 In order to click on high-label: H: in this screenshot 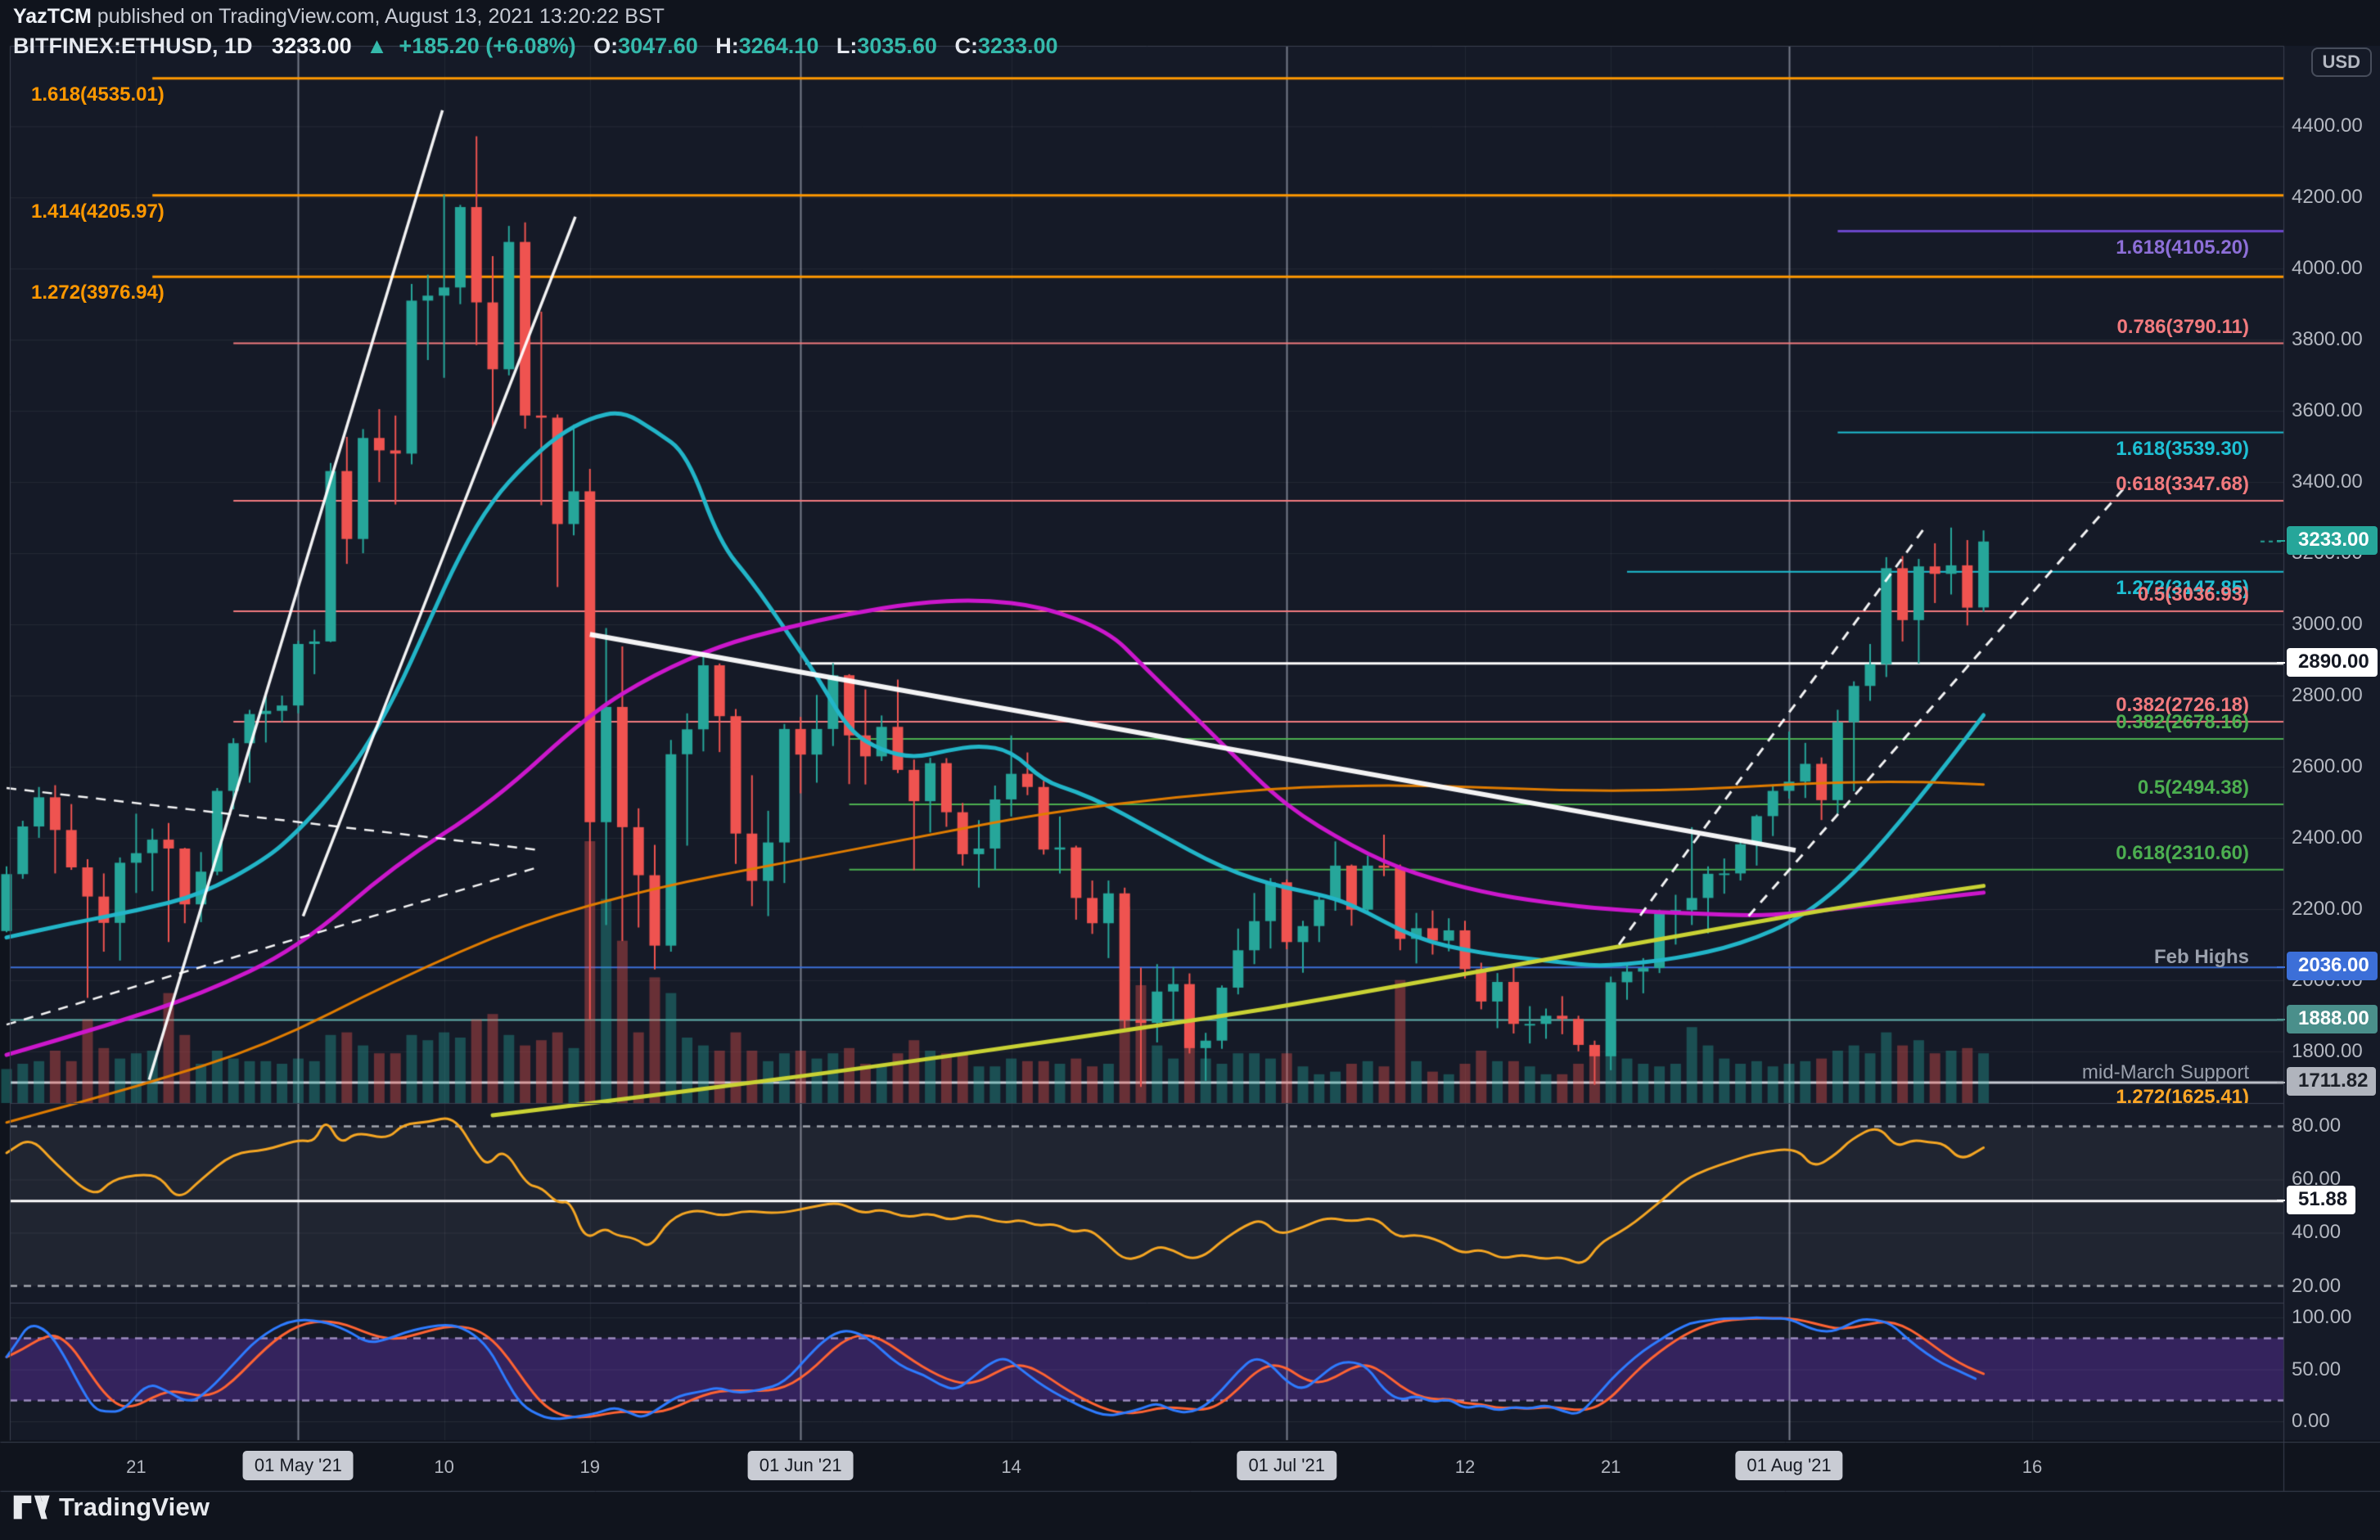, I will do `click(727, 46)`.